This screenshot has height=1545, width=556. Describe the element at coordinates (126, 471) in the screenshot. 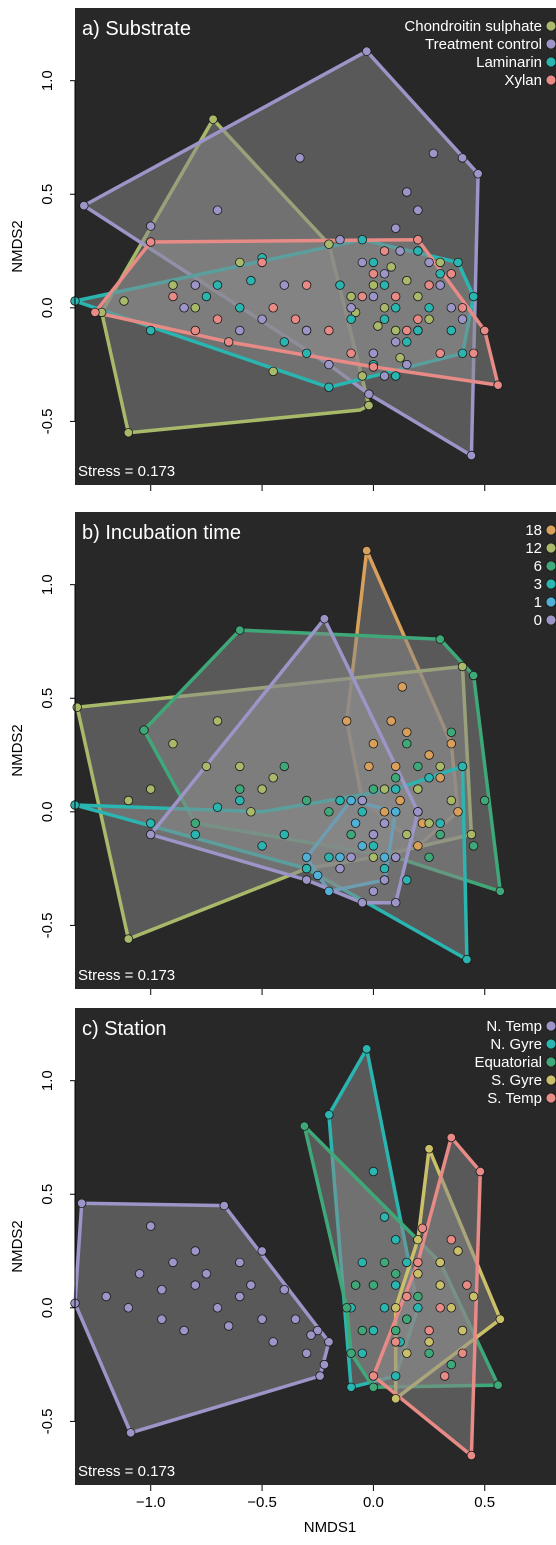

I see `stress-annotation-substrate: Stress = 0.173` at that location.